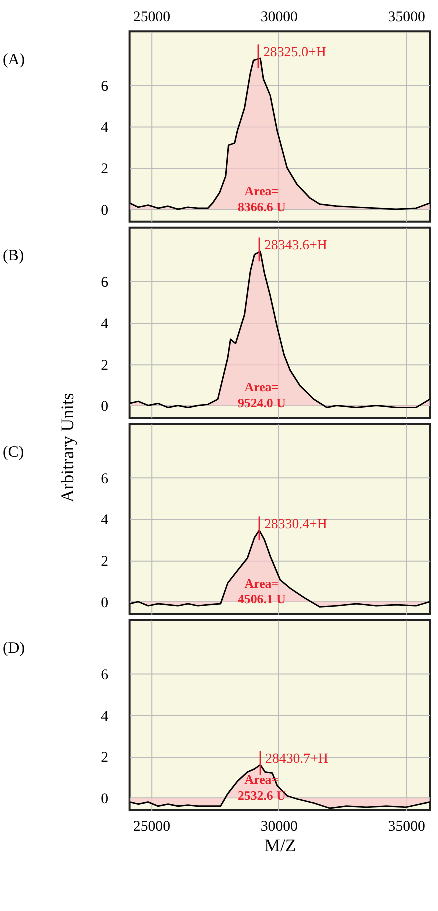 This screenshot has height=911, width=438. What do you see at coordinates (67, 448) in the screenshot?
I see `y-axis-title: Arbitrary Units` at bounding box center [67, 448].